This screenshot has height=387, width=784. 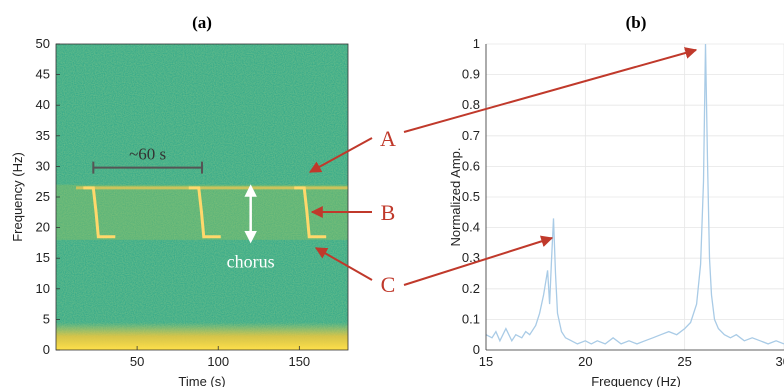 What do you see at coordinates (46, 318) in the screenshot?
I see `panel-a-y-tick-label: 5` at bounding box center [46, 318].